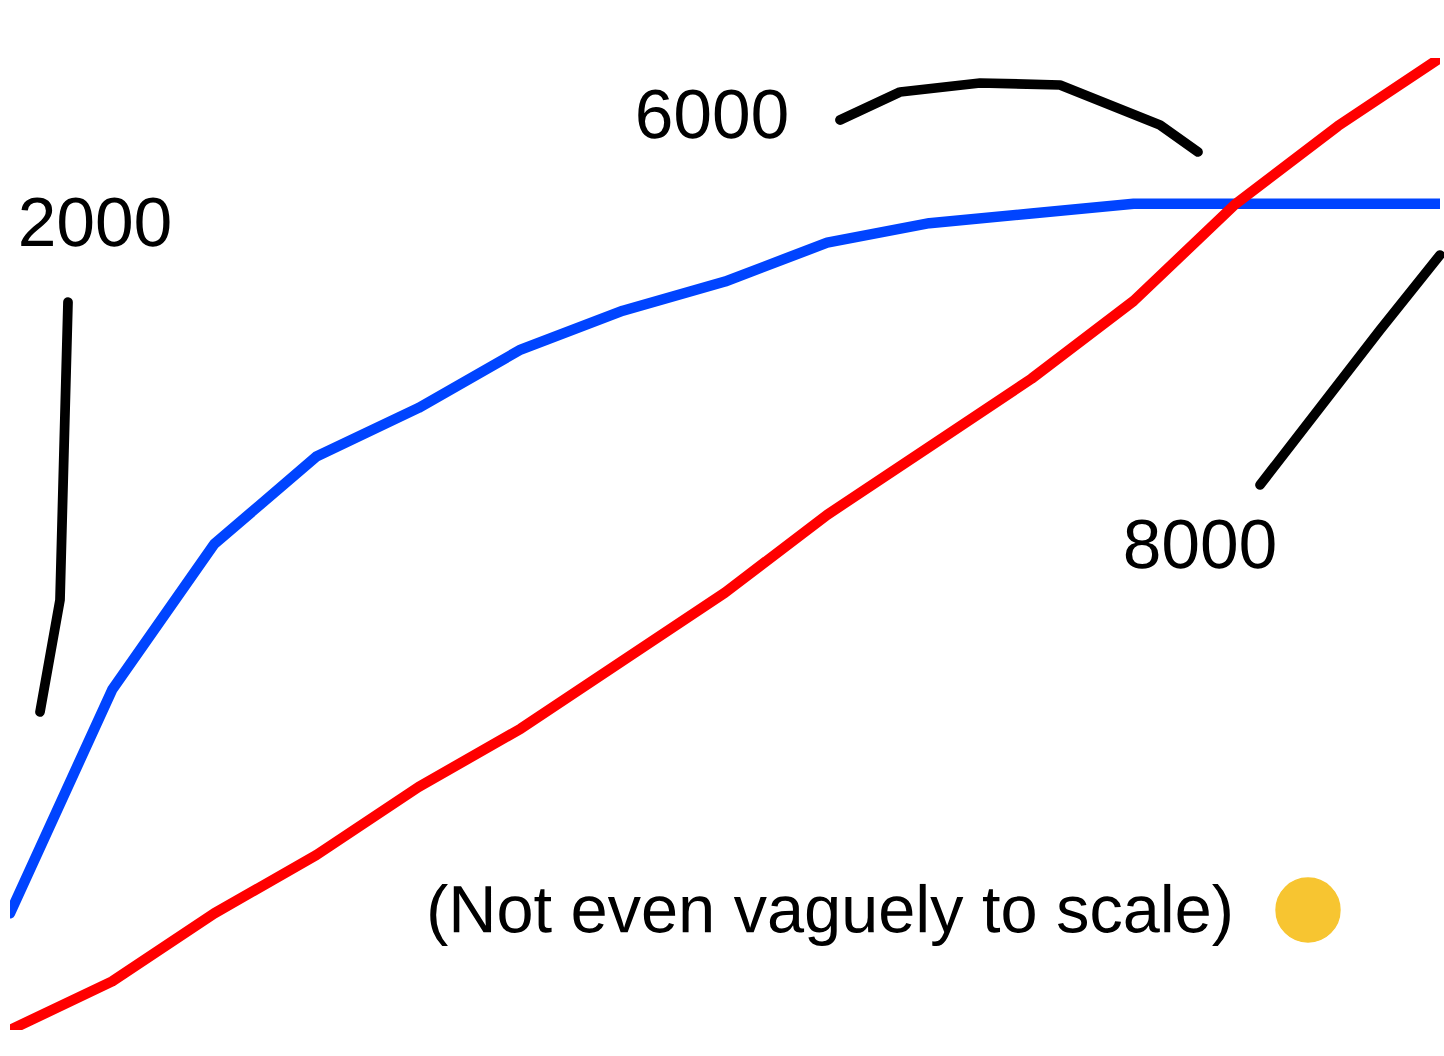  What do you see at coordinates (95, 222) in the screenshot?
I see `annotation: 2000` at bounding box center [95, 222].